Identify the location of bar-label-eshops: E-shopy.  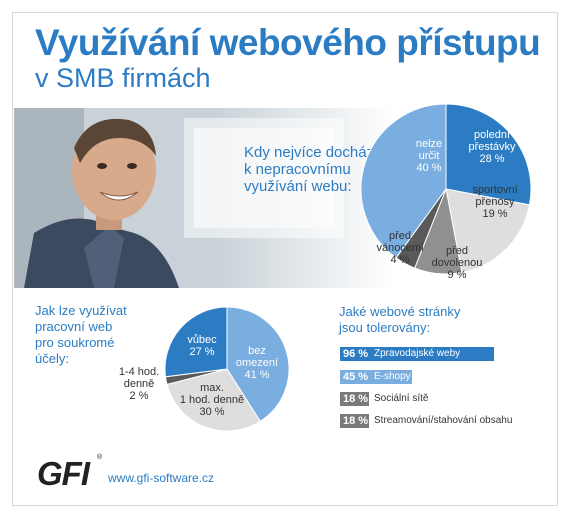
(392, 376).